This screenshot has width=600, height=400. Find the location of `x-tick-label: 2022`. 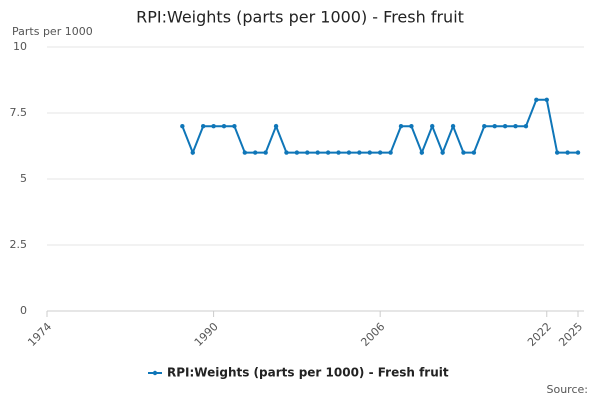

x-tick-label: 2022 is located at coordinates (539, 334).